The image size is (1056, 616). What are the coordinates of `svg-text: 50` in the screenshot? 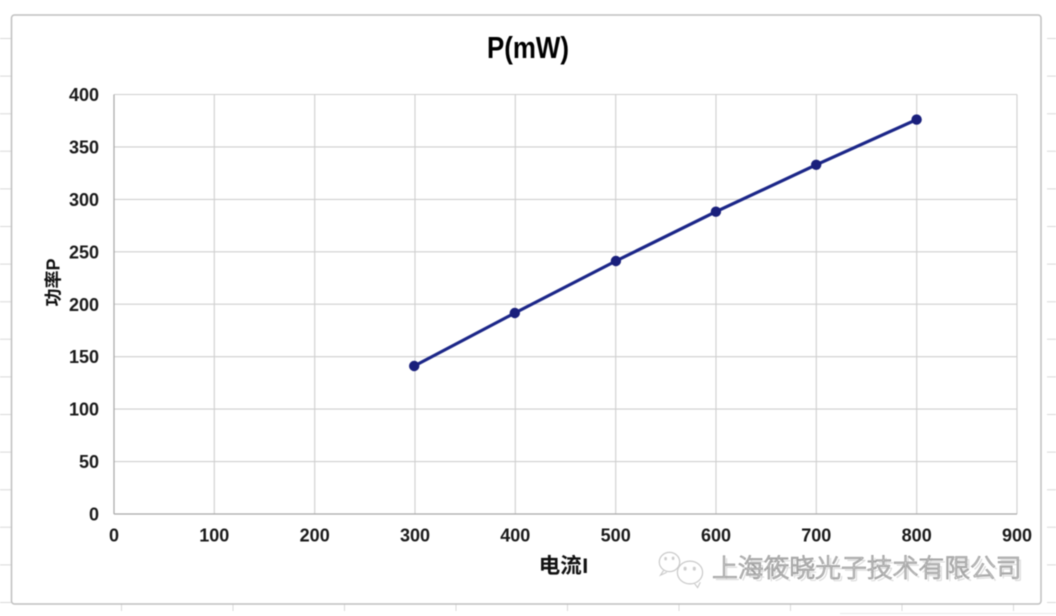 It's located at (89, 462).